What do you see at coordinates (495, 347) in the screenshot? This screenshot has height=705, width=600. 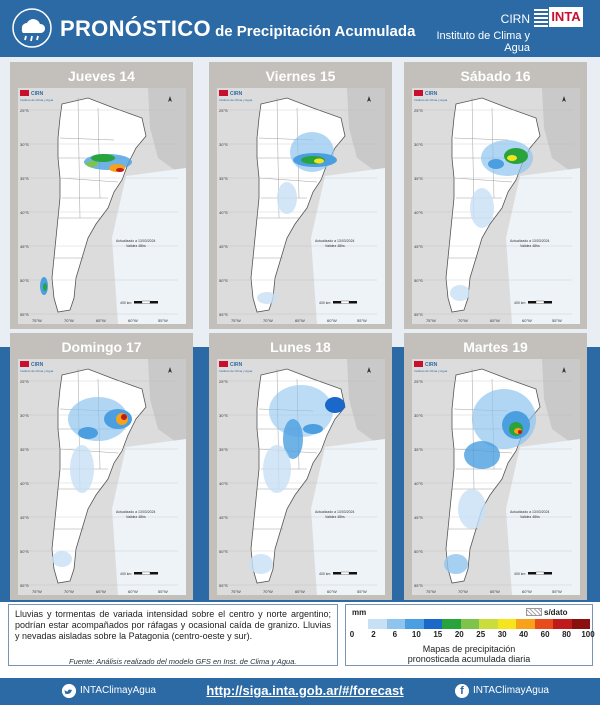 I see `panel-day-label: Martes 19` at bounding box center [495, 347].